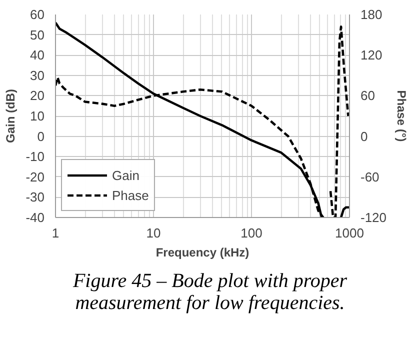 Image resolution: width=411 pixels, height=338 pixels. I want to click on x-tick-label: 1, so click(56, 233).